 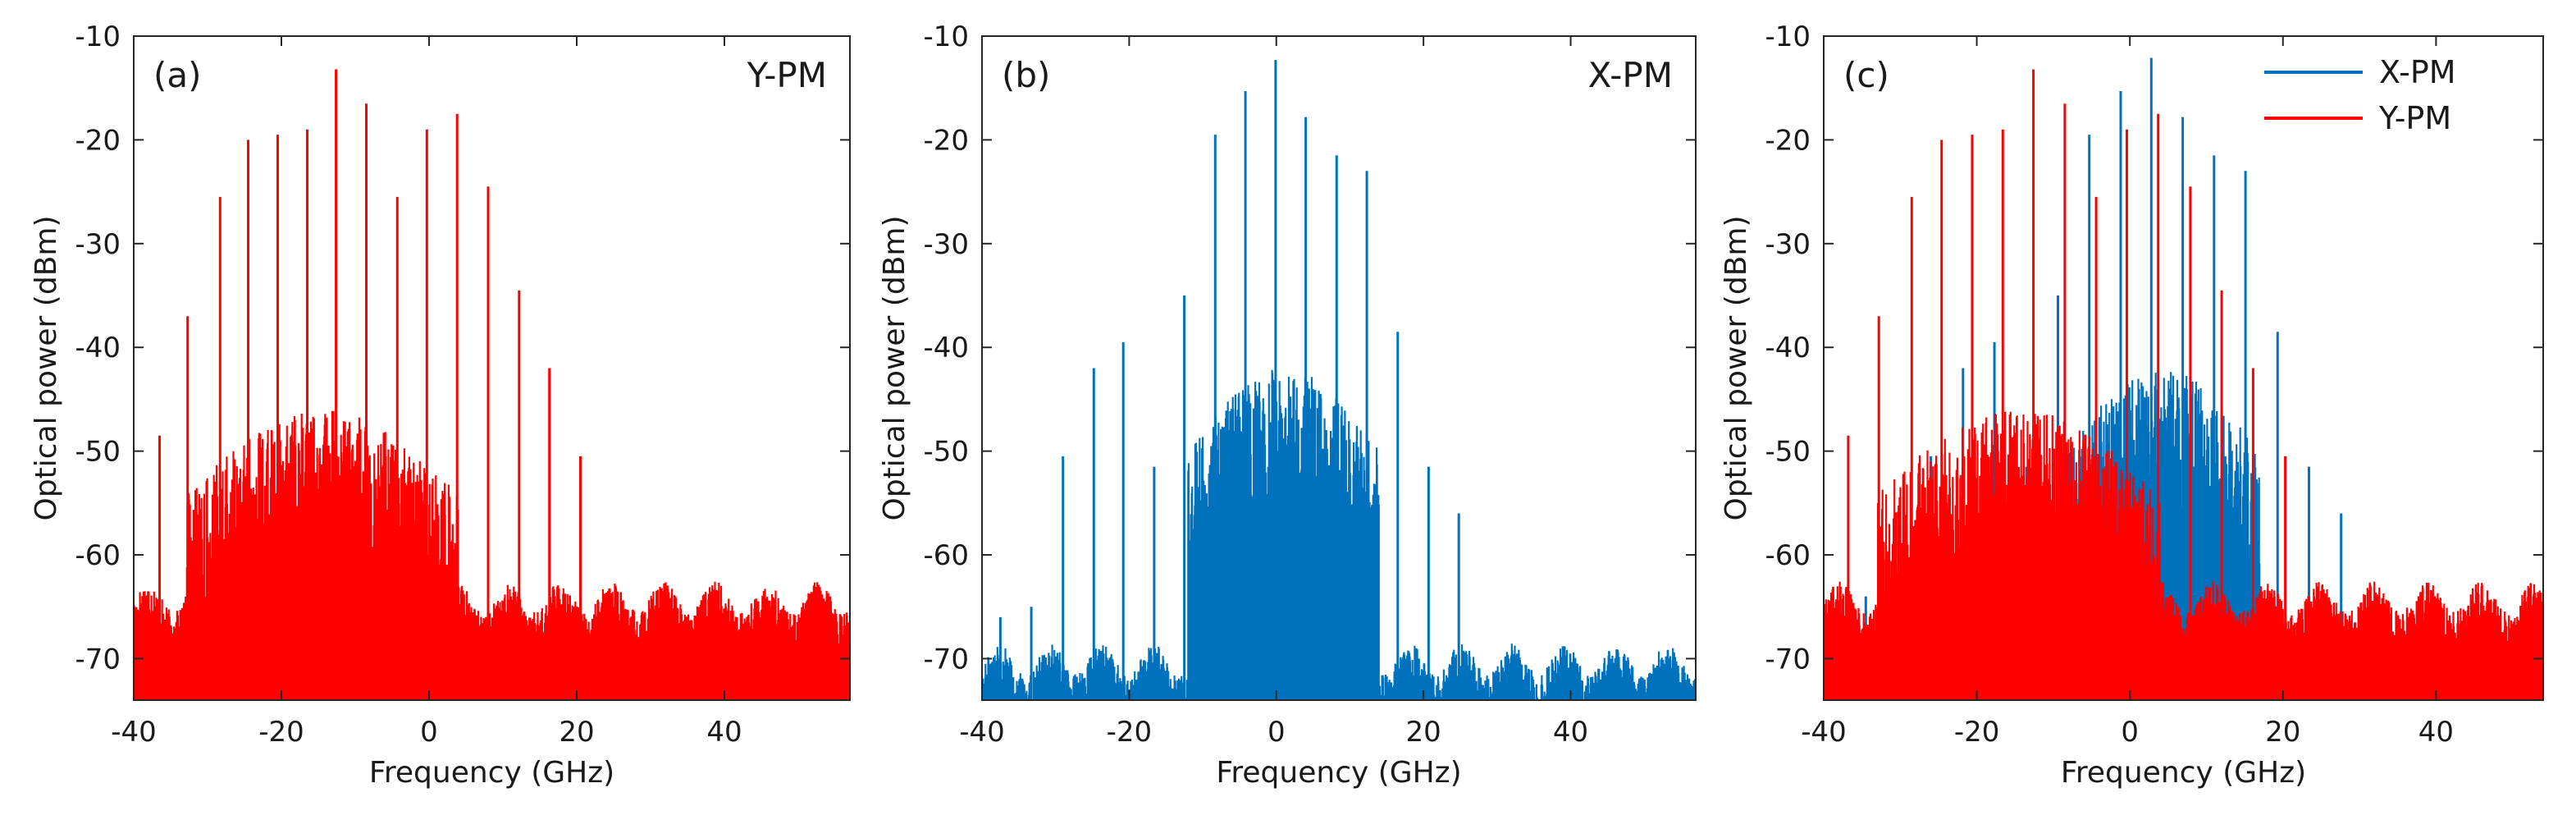 I want to click on panel-tag: (c), so click(x=1866, y=75).